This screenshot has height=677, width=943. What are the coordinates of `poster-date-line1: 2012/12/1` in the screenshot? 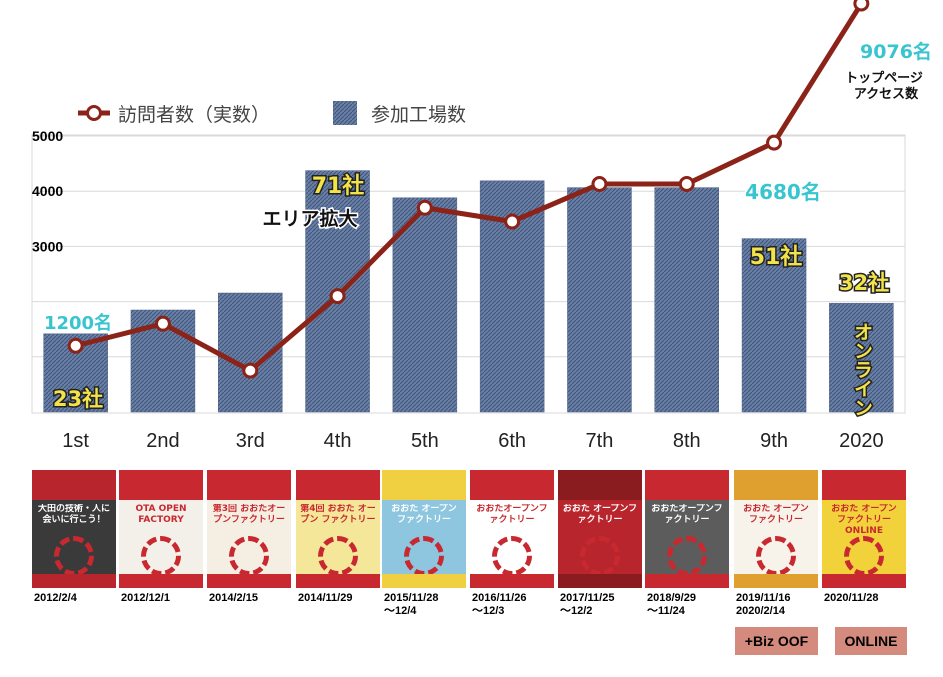 It's located at (145, 598).